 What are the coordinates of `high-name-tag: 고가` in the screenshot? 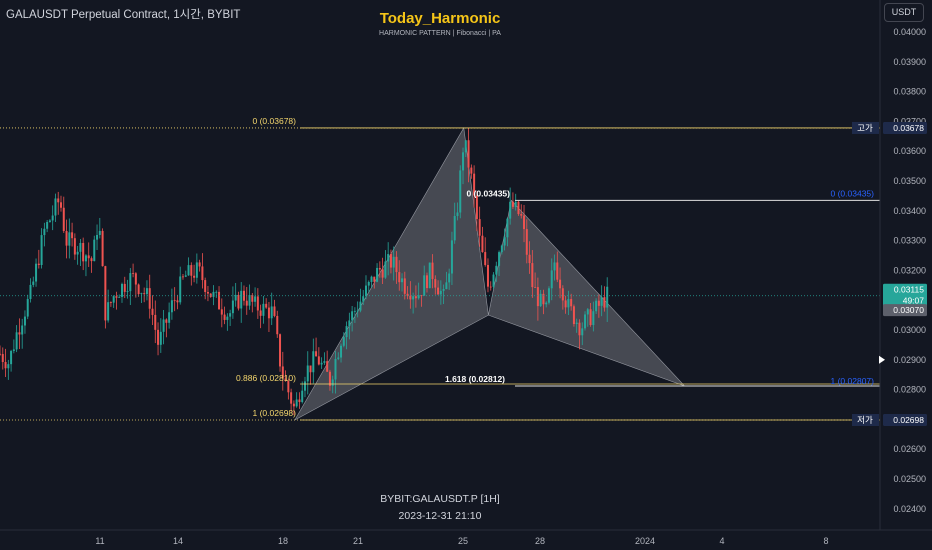 It's located at (865, 128).